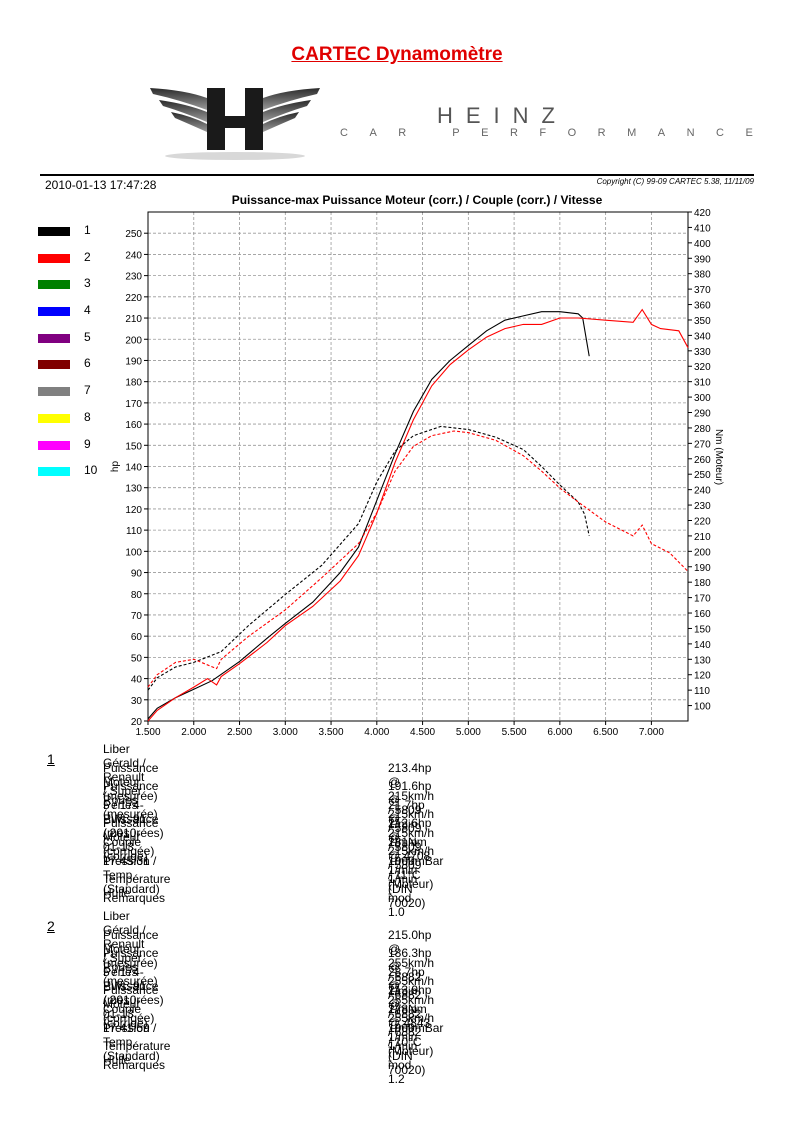 The height and width of the screenshot is (1123, 794). Describe the element at coordinates (702, 228) in the screenshot. I see `y2-tick-label: 410` at that location.